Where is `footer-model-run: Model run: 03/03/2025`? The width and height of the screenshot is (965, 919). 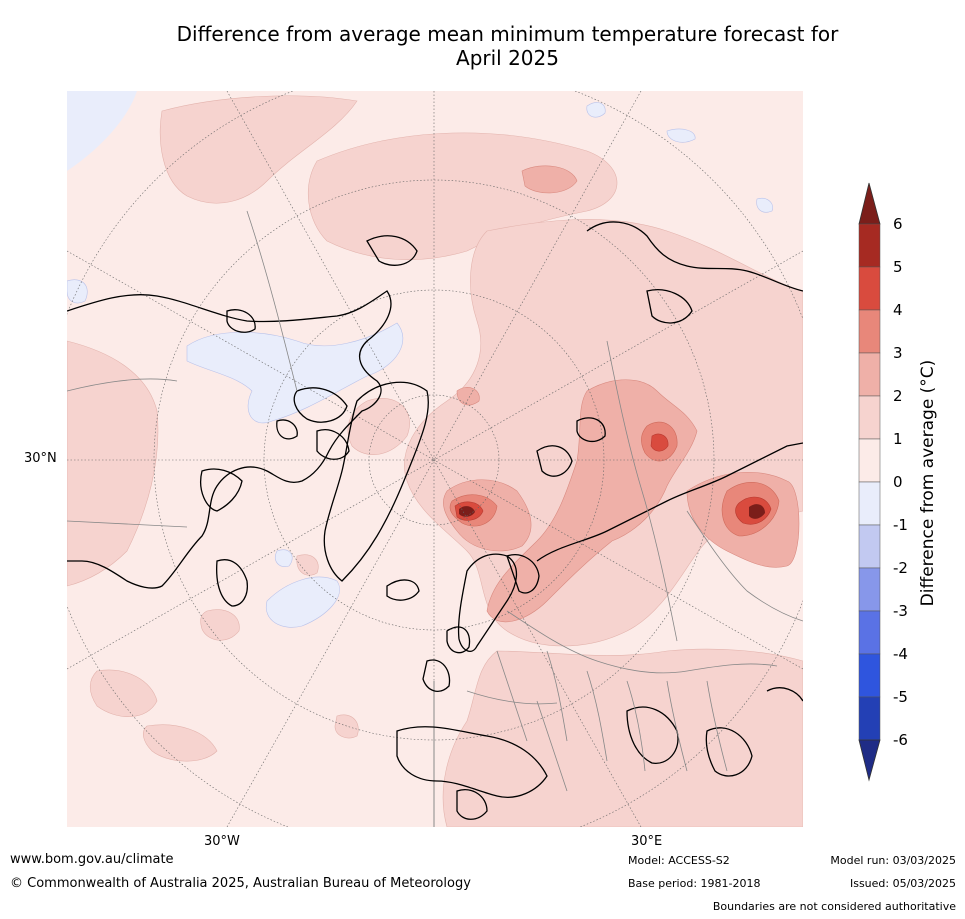 footer-model-run: Model run: 03/03/2025 is located at coordinates (893, 860).